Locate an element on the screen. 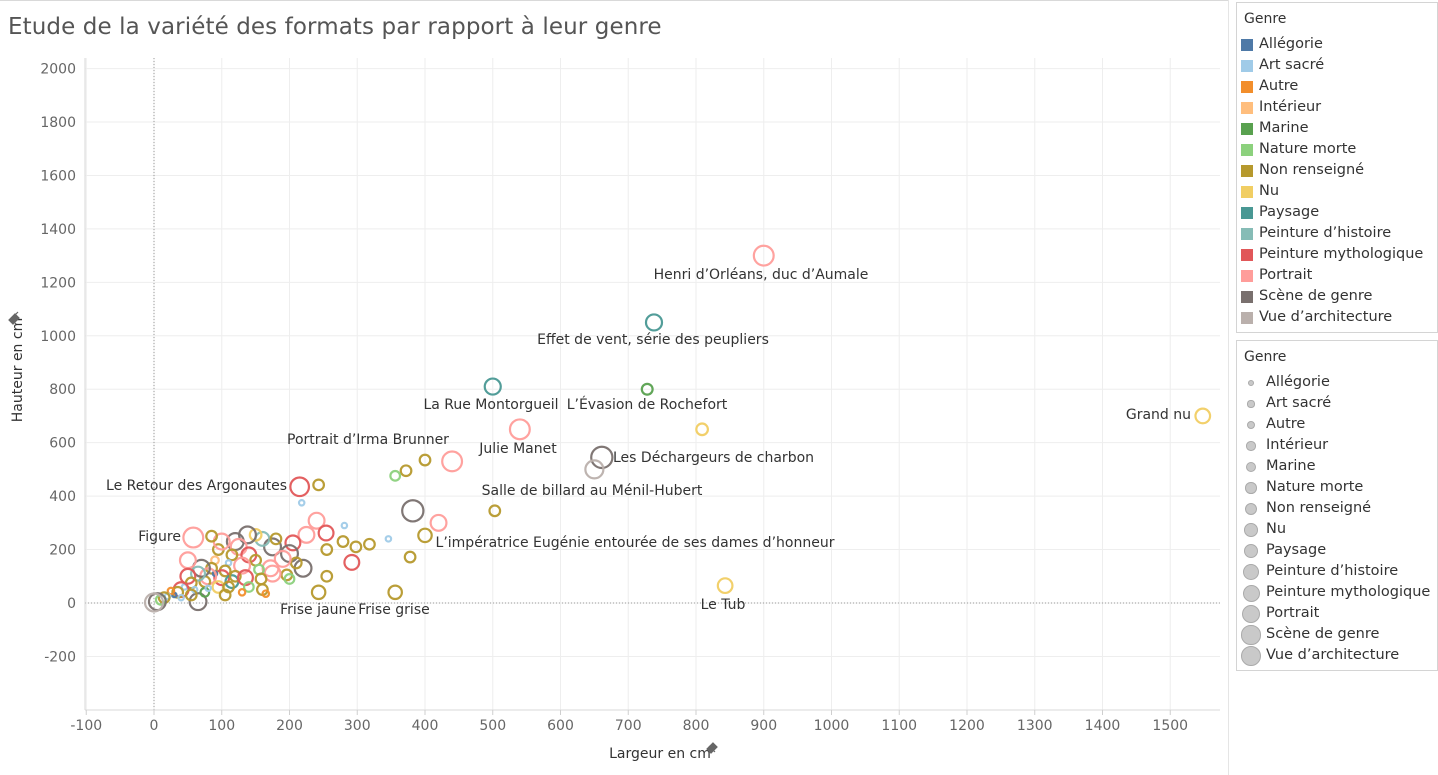  x-tick-label: 200 is located at coordinates (289, 726).